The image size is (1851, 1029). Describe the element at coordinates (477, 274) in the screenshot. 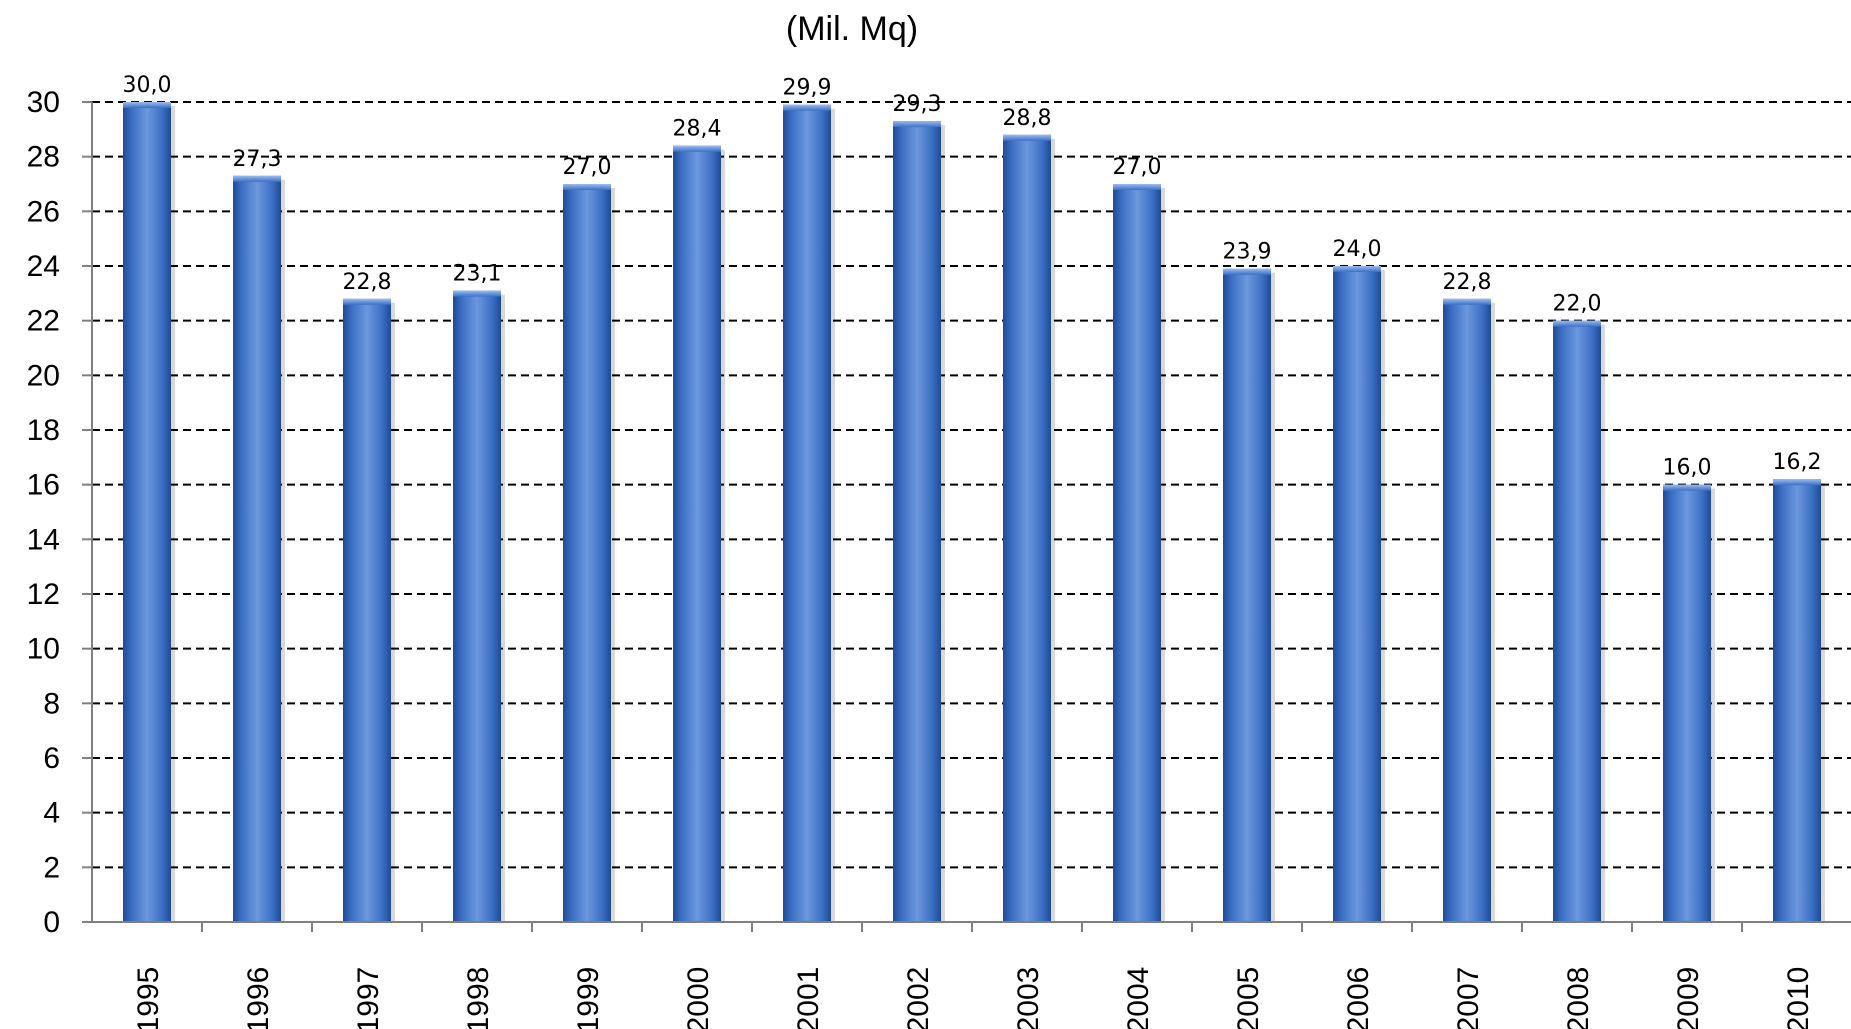

I see `data-label: 23,1` at that location.